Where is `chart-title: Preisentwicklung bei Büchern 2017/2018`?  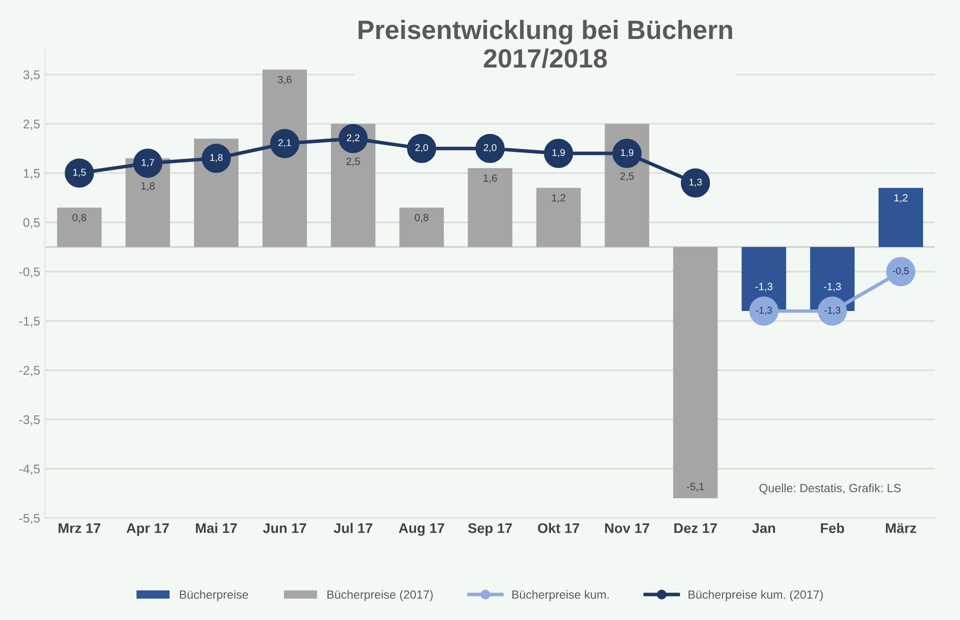
chart-title: Preisentwicklung bei Büchern 2017/2018 is located at coordinates (545, 44).